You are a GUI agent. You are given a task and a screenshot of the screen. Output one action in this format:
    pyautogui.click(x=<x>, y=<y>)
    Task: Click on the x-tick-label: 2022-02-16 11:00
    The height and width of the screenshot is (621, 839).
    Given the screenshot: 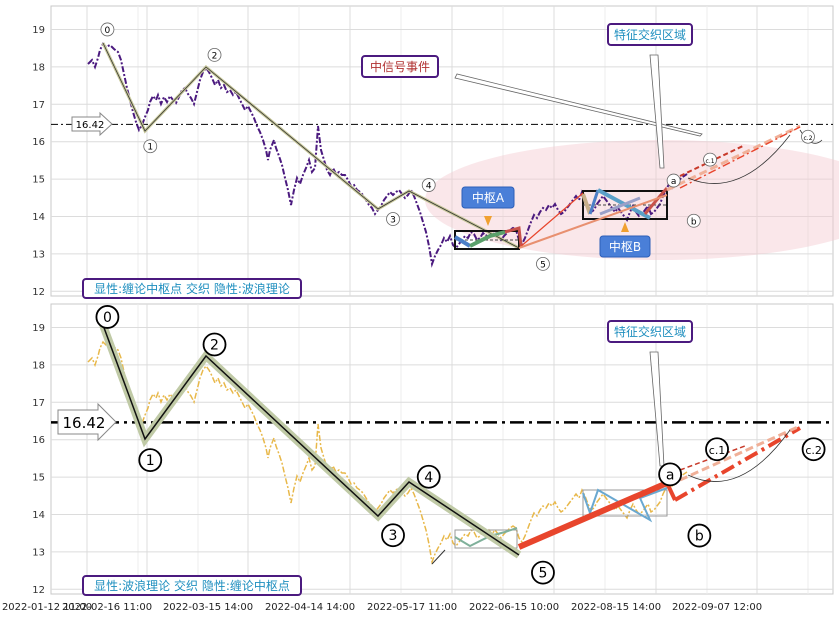 What is the action you would take?
    pyautogui.click(x=107, y=607)
    